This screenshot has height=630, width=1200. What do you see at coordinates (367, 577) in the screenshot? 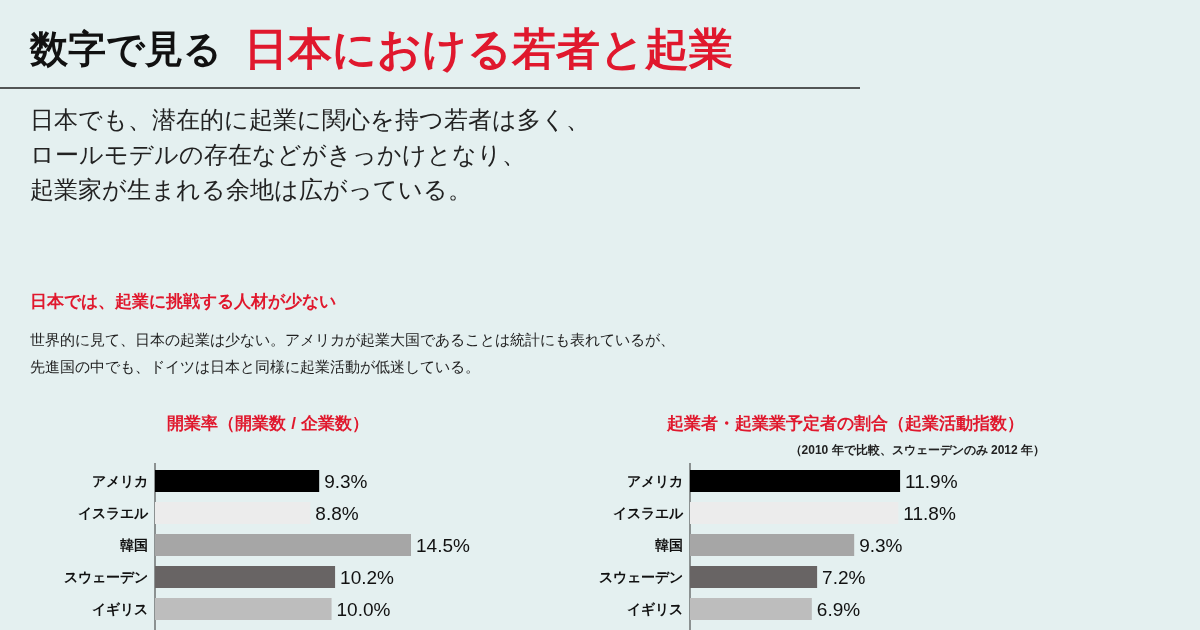
I see `data-label: 10.2%` at bounding box center [367, 577].